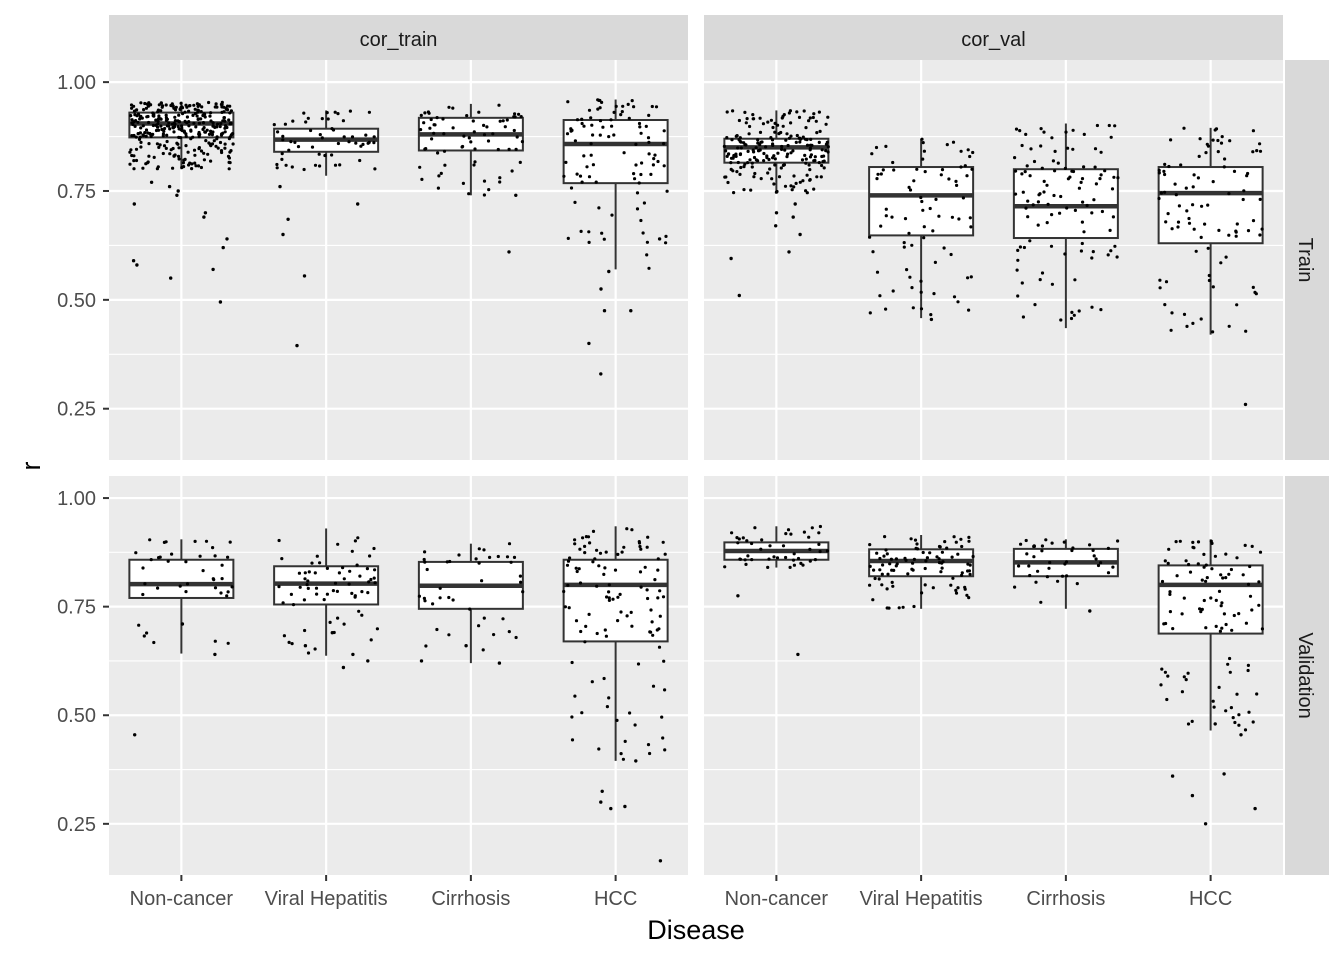 The image size is (1344, 960). I want to click on y-tick-label: 0.75, so click(76, 192).